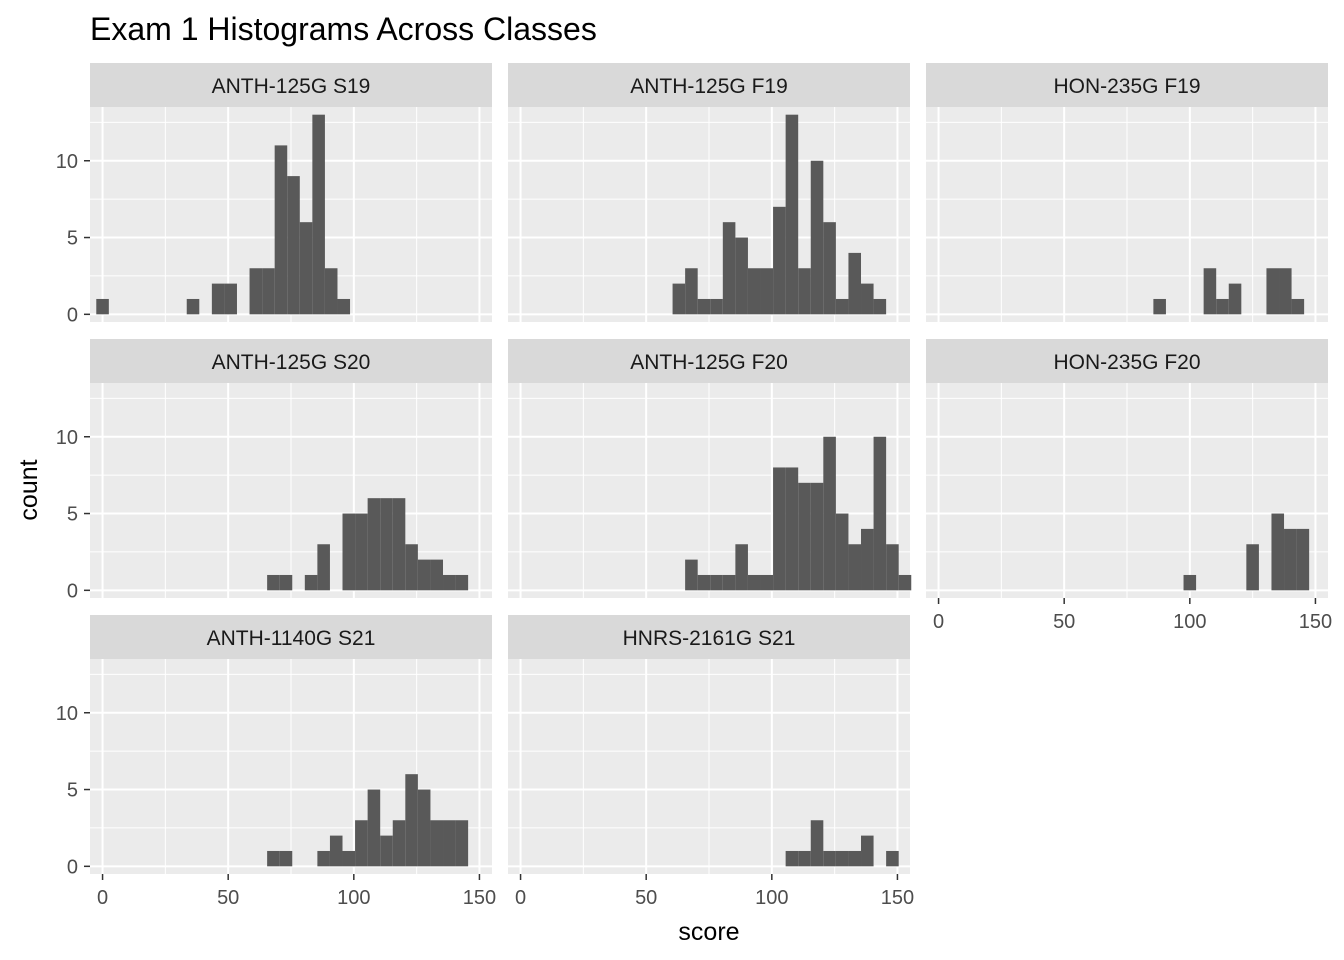 The width and height of the screenshot is (1344, 960). What do you see at coordinates (708, 932) in the screenshot?
I see `x-axis-title: score` at bounding box center [708, 932].